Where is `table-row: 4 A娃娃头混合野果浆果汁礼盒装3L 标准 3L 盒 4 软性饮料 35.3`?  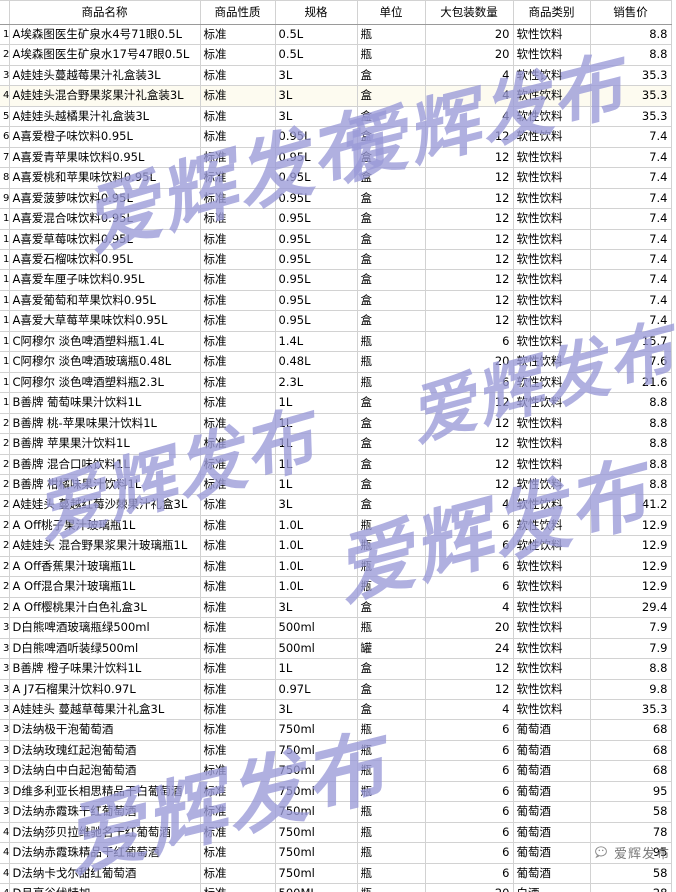 table-row: 4 A娃娃头混合野果浆果汁礼盒装3L 标准 3L 盒 4 软性饮料 35.3 is located at coordinates (336, 96).